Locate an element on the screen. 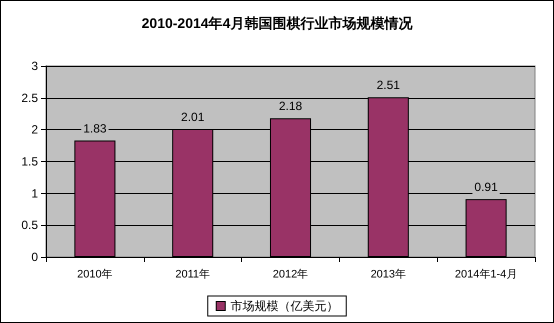  x-tick-label: 2013年 is located at coordinates (388, 274).